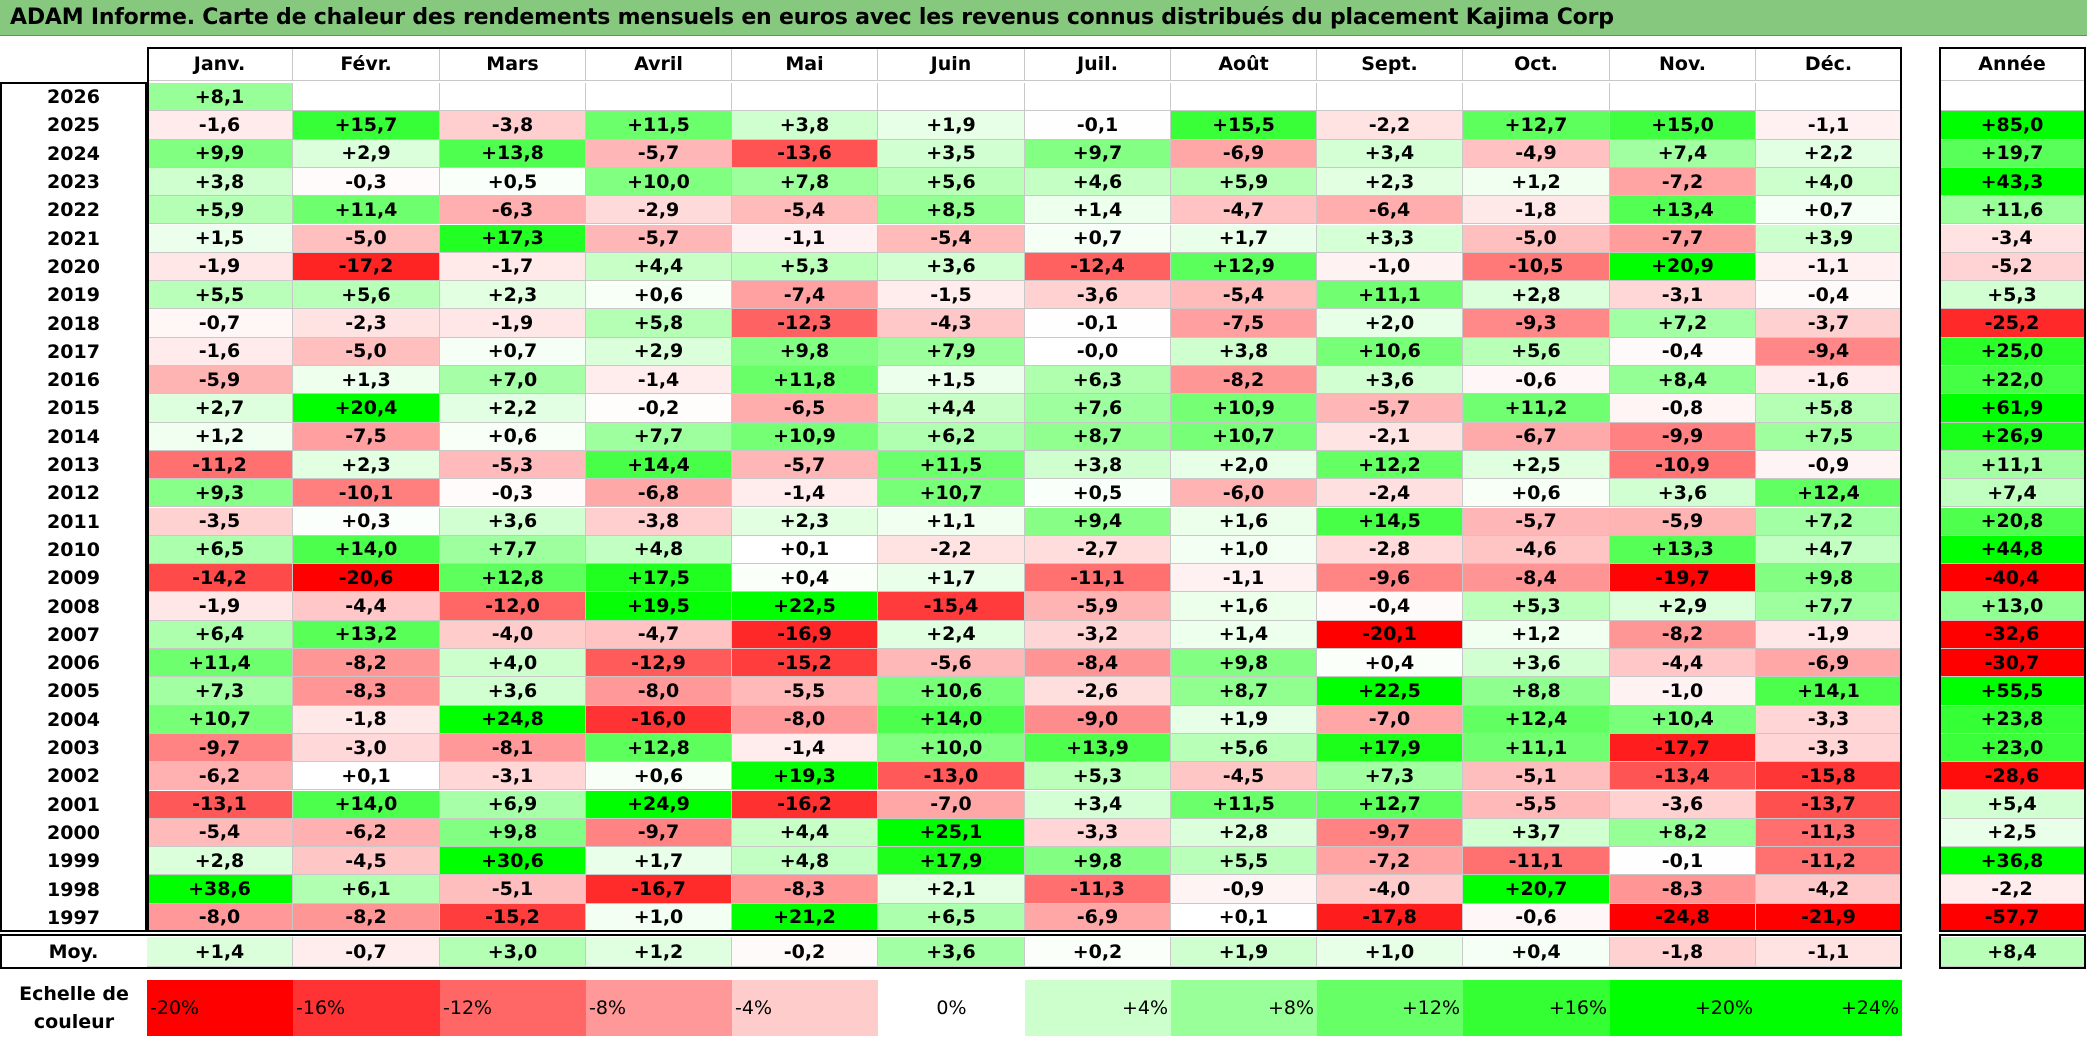 This screenshot has height=1037, width=2087. Describe the element at coordinates (659, 578) in the screenshot. I see `heatmap-cell: +17,5` at that location.